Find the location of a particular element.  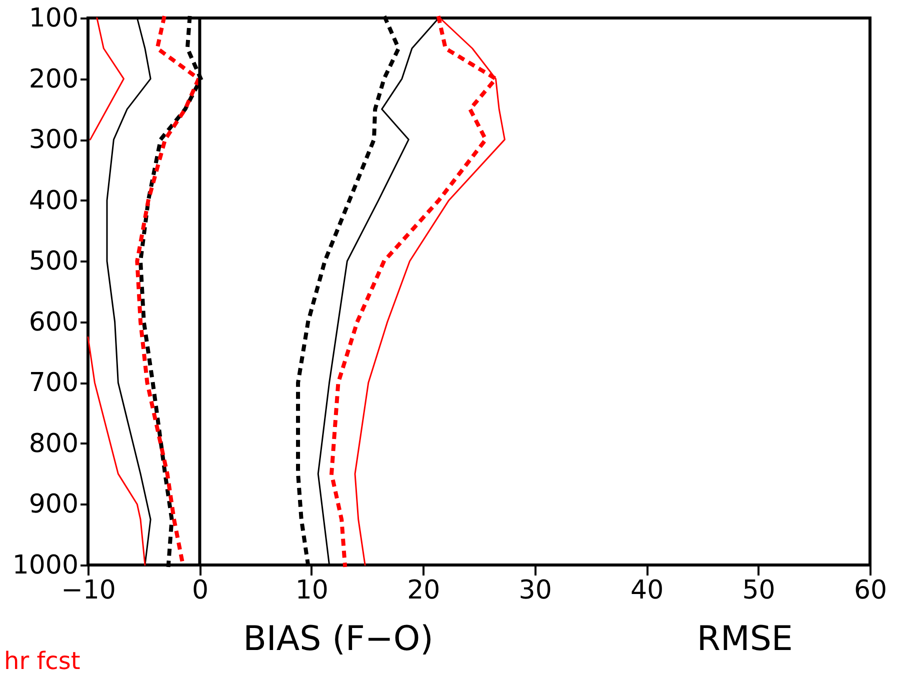

y-tick-label: 400 is located at coordinates (53, 201).